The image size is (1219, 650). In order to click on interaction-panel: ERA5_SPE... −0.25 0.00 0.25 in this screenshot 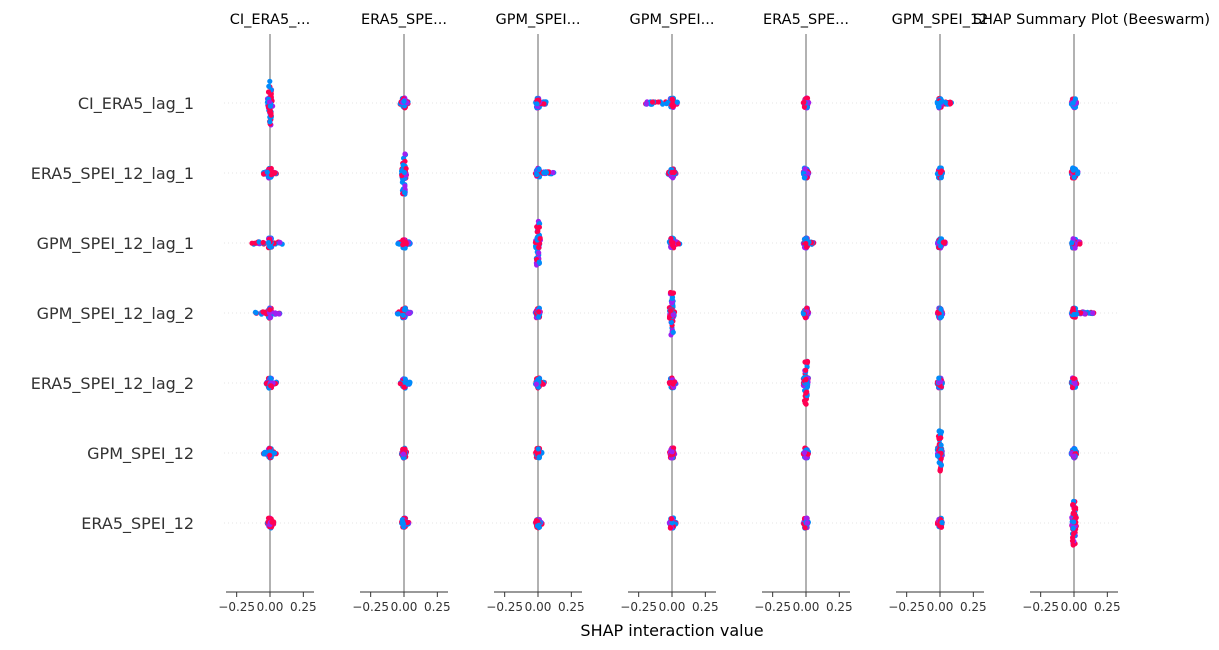, I will do `click(803, 313)`.